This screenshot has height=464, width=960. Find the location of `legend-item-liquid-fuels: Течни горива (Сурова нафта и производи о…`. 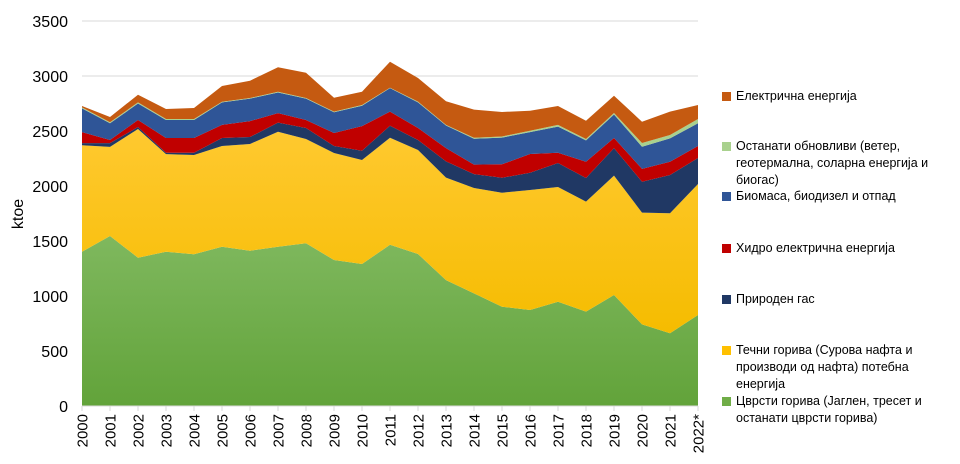

legend-item-liquid-fuels: Течни горива (Сурова нафта и производи о… is located at coordinates (838, 367).